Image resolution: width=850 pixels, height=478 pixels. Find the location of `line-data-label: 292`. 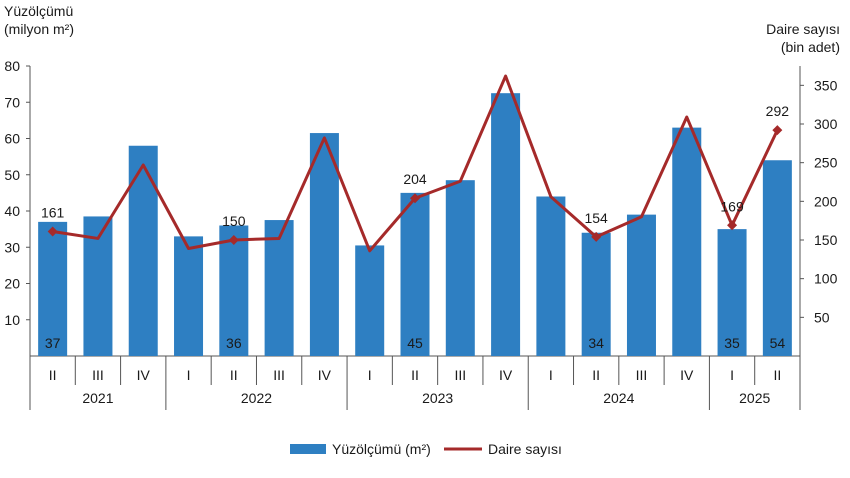

line-data-label: 292 is located at coordinates (778, 111).